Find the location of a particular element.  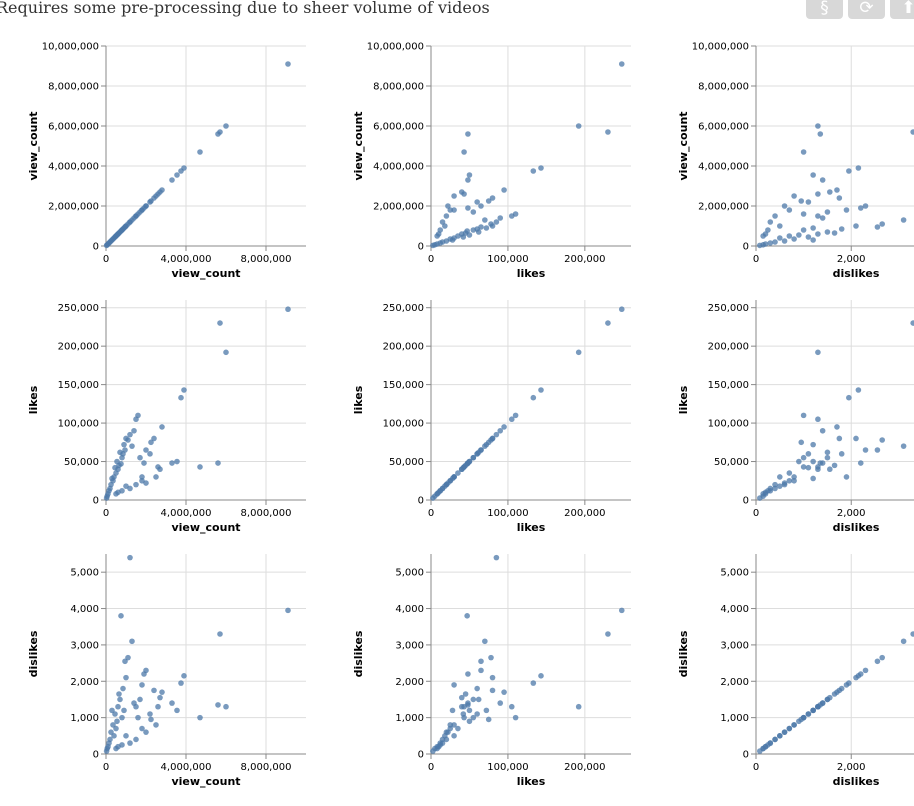

x-axis-title: view_count is located at coordinates (205, 781).